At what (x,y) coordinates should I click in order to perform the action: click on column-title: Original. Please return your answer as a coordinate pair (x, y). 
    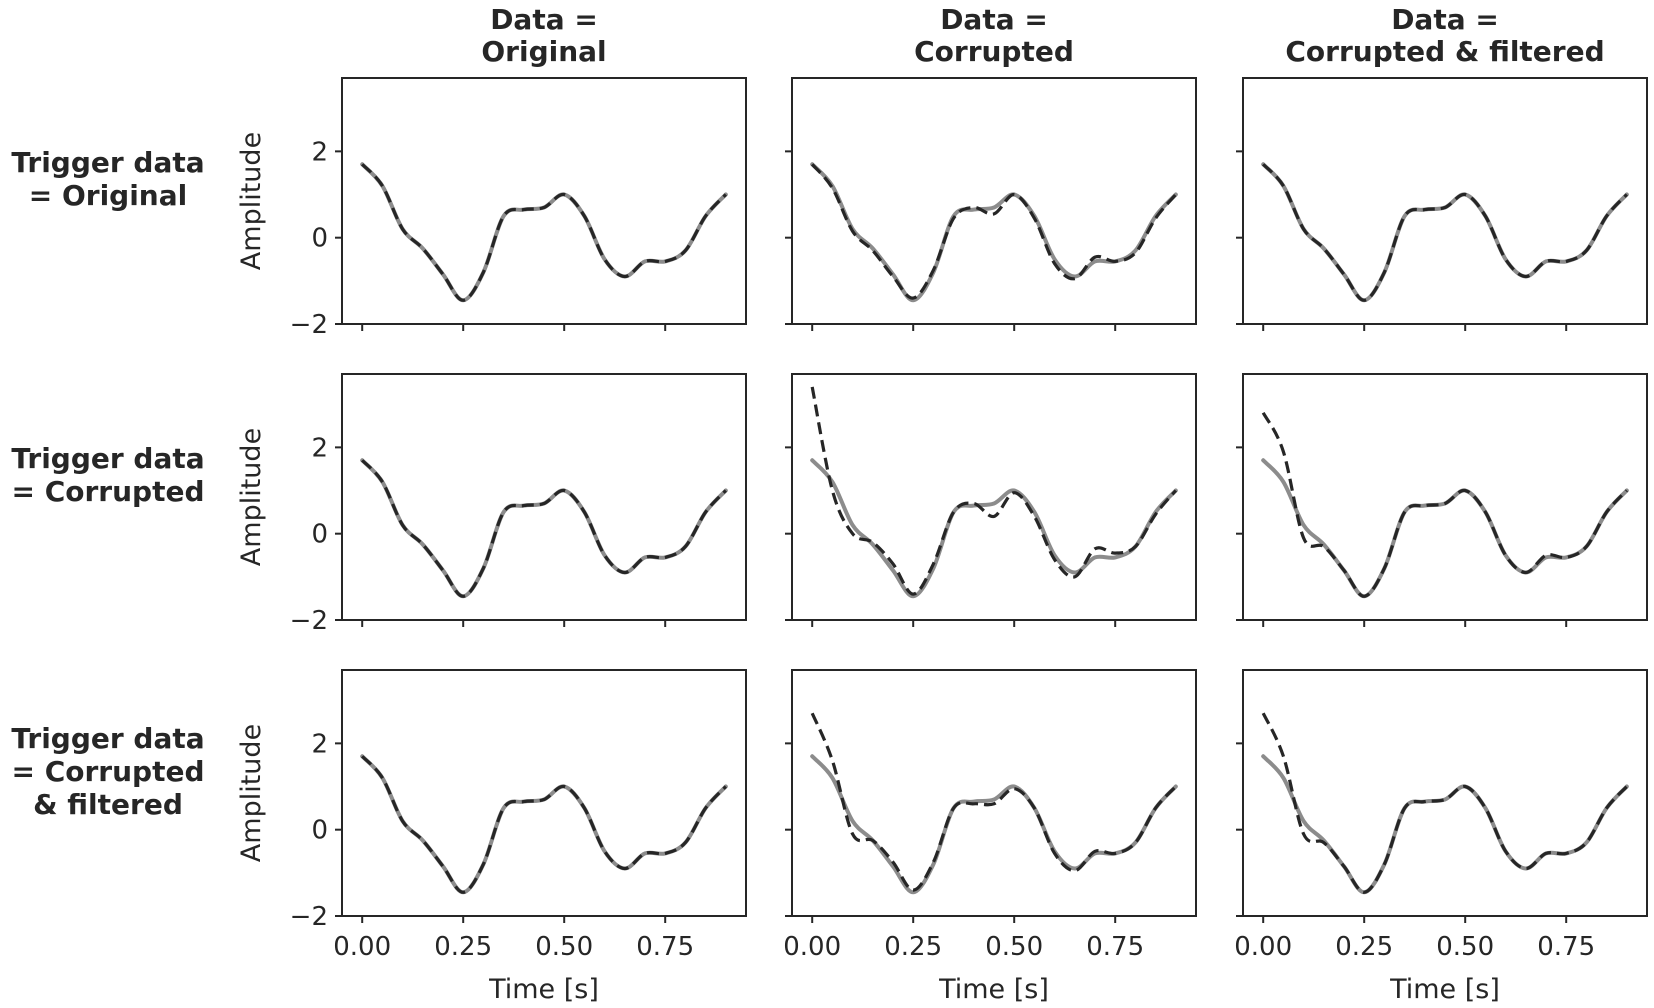
    Looking at the image, I should click on (543, 51).